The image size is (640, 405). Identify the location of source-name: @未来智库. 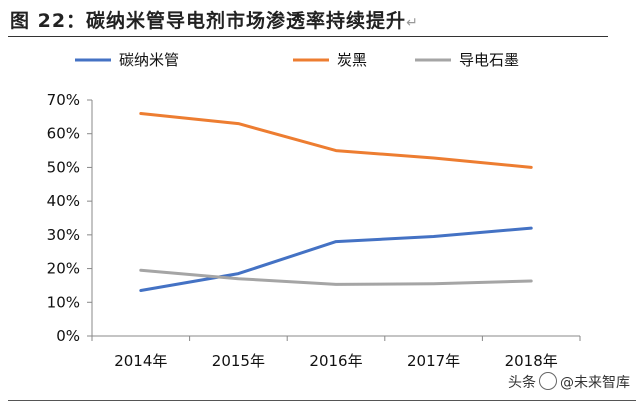
(595, 383).